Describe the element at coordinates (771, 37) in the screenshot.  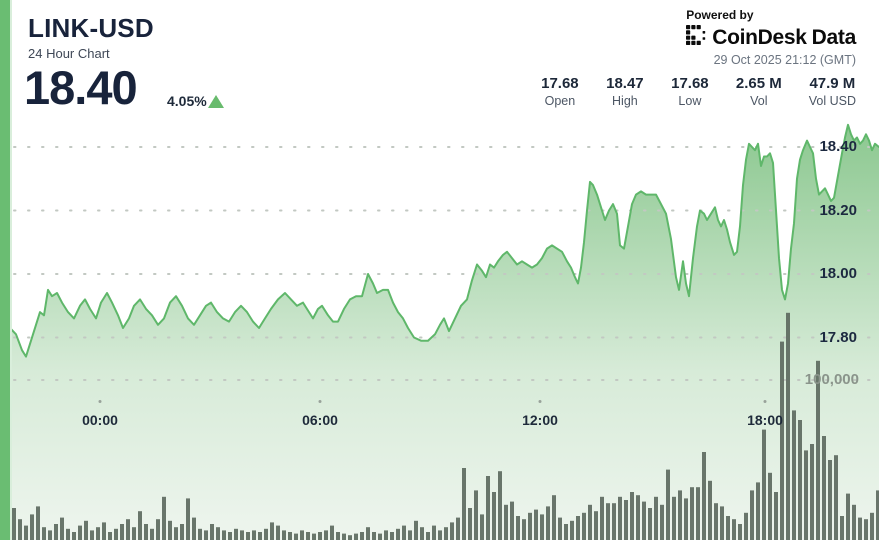
I see `coindesk-data-logo: CoinDesk Data` at that location.